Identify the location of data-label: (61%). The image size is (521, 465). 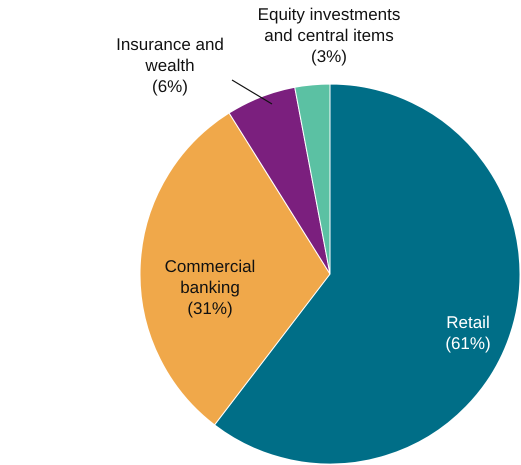
(468, 343).